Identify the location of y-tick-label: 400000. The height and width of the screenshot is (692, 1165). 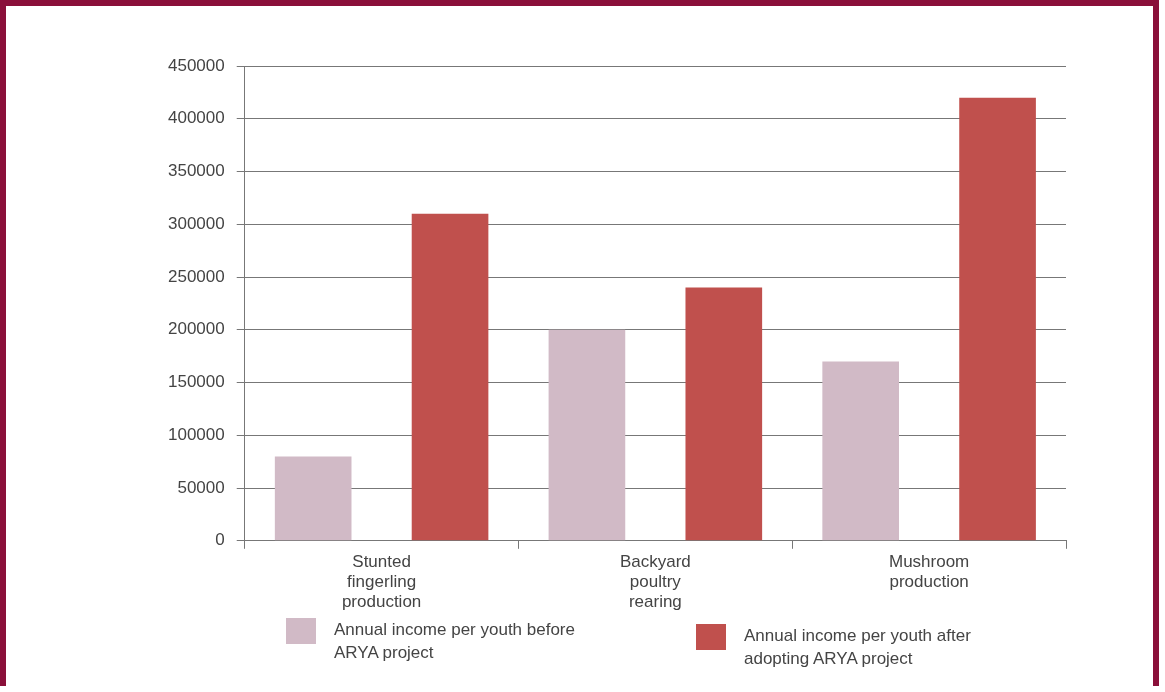
(196, 118).